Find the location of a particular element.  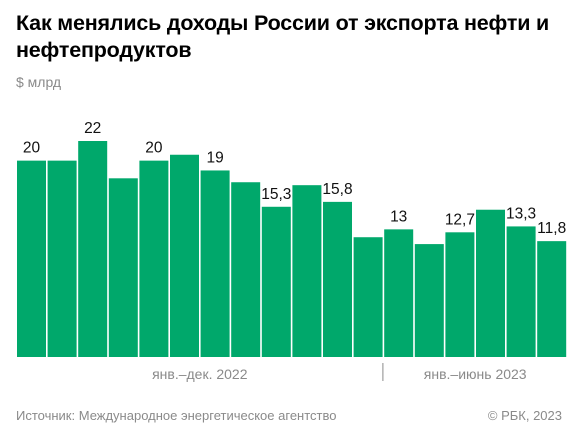

value-label-1: 20 is located at coordinates (32, 148).